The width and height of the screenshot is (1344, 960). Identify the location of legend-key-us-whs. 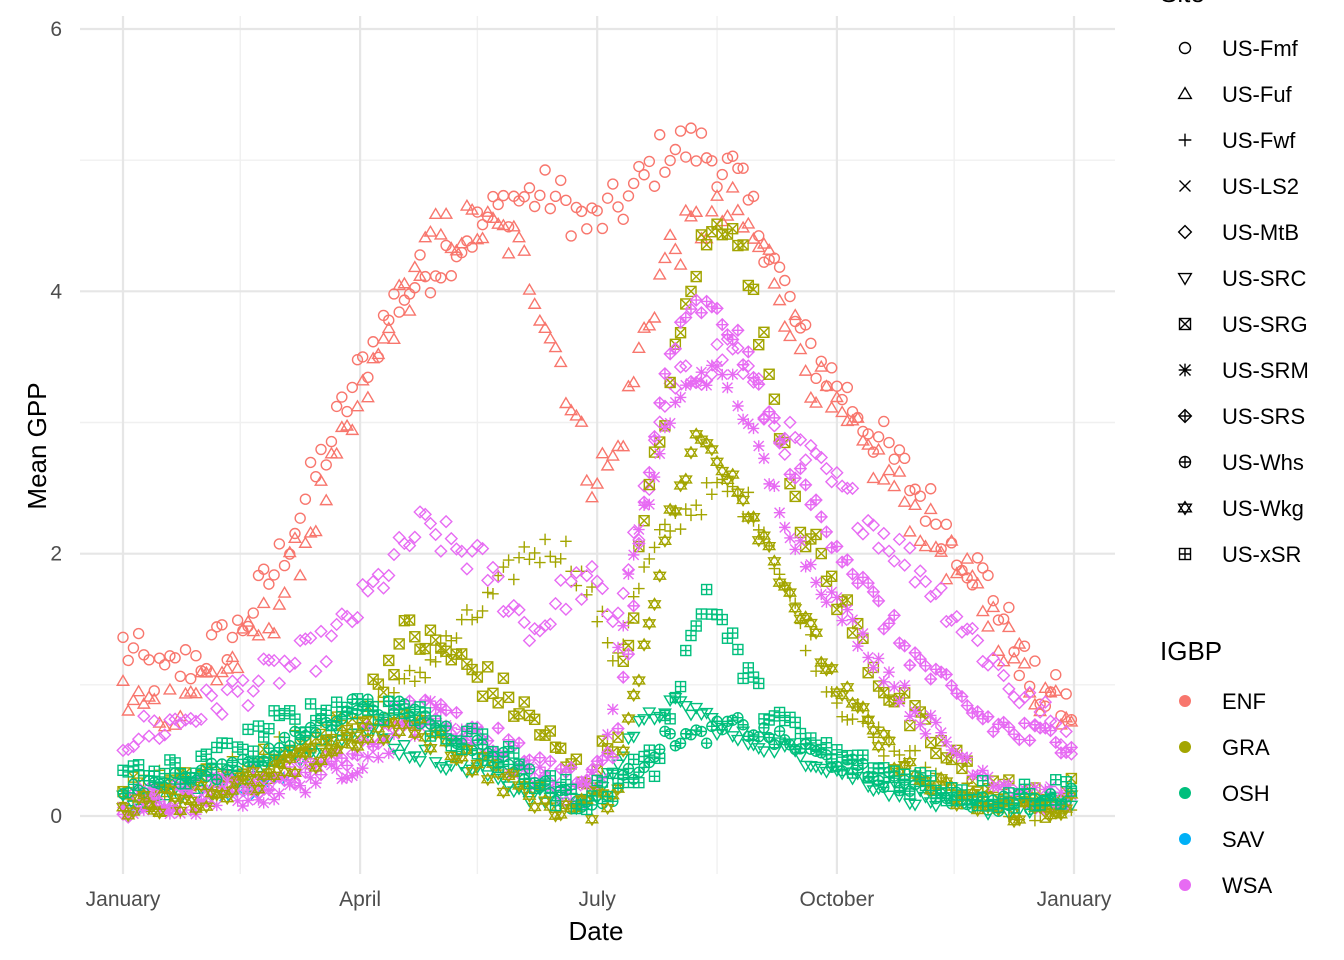
(1185, 462).